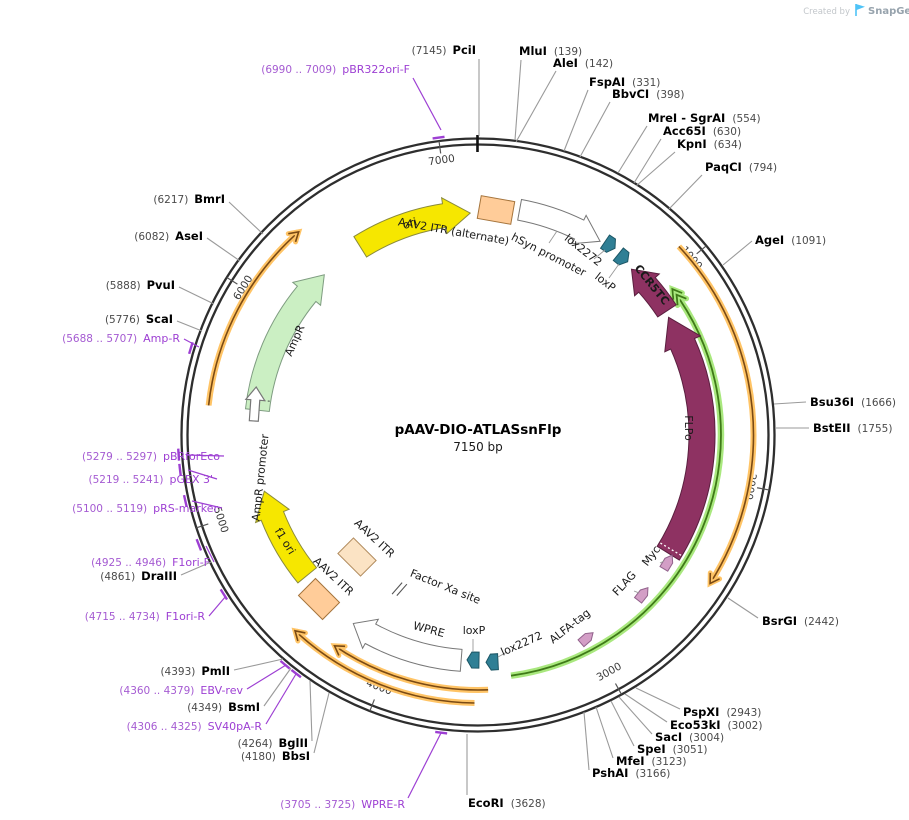 This screenshot has height=820, width=909. What do you see at coordinates (605, 282) in the screenshot?
I see `loxp-top-label: loxP` at bounding box center [605, 282].